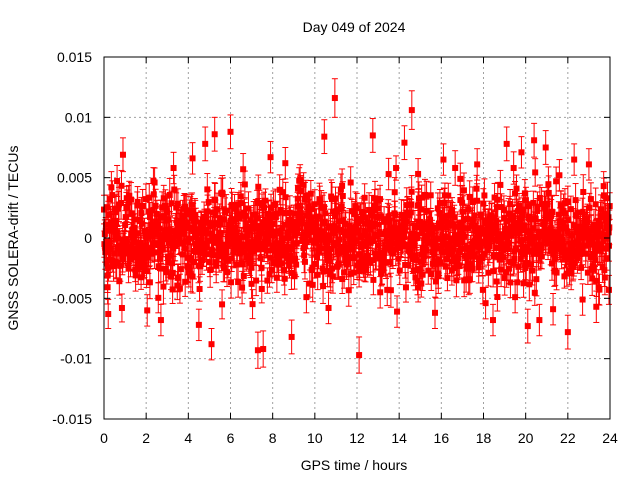  What do you see at coordinates (354, 465) in the screenshot?
I see `x-axis-label: GPS time / hours` at bounding box center [354, 465].